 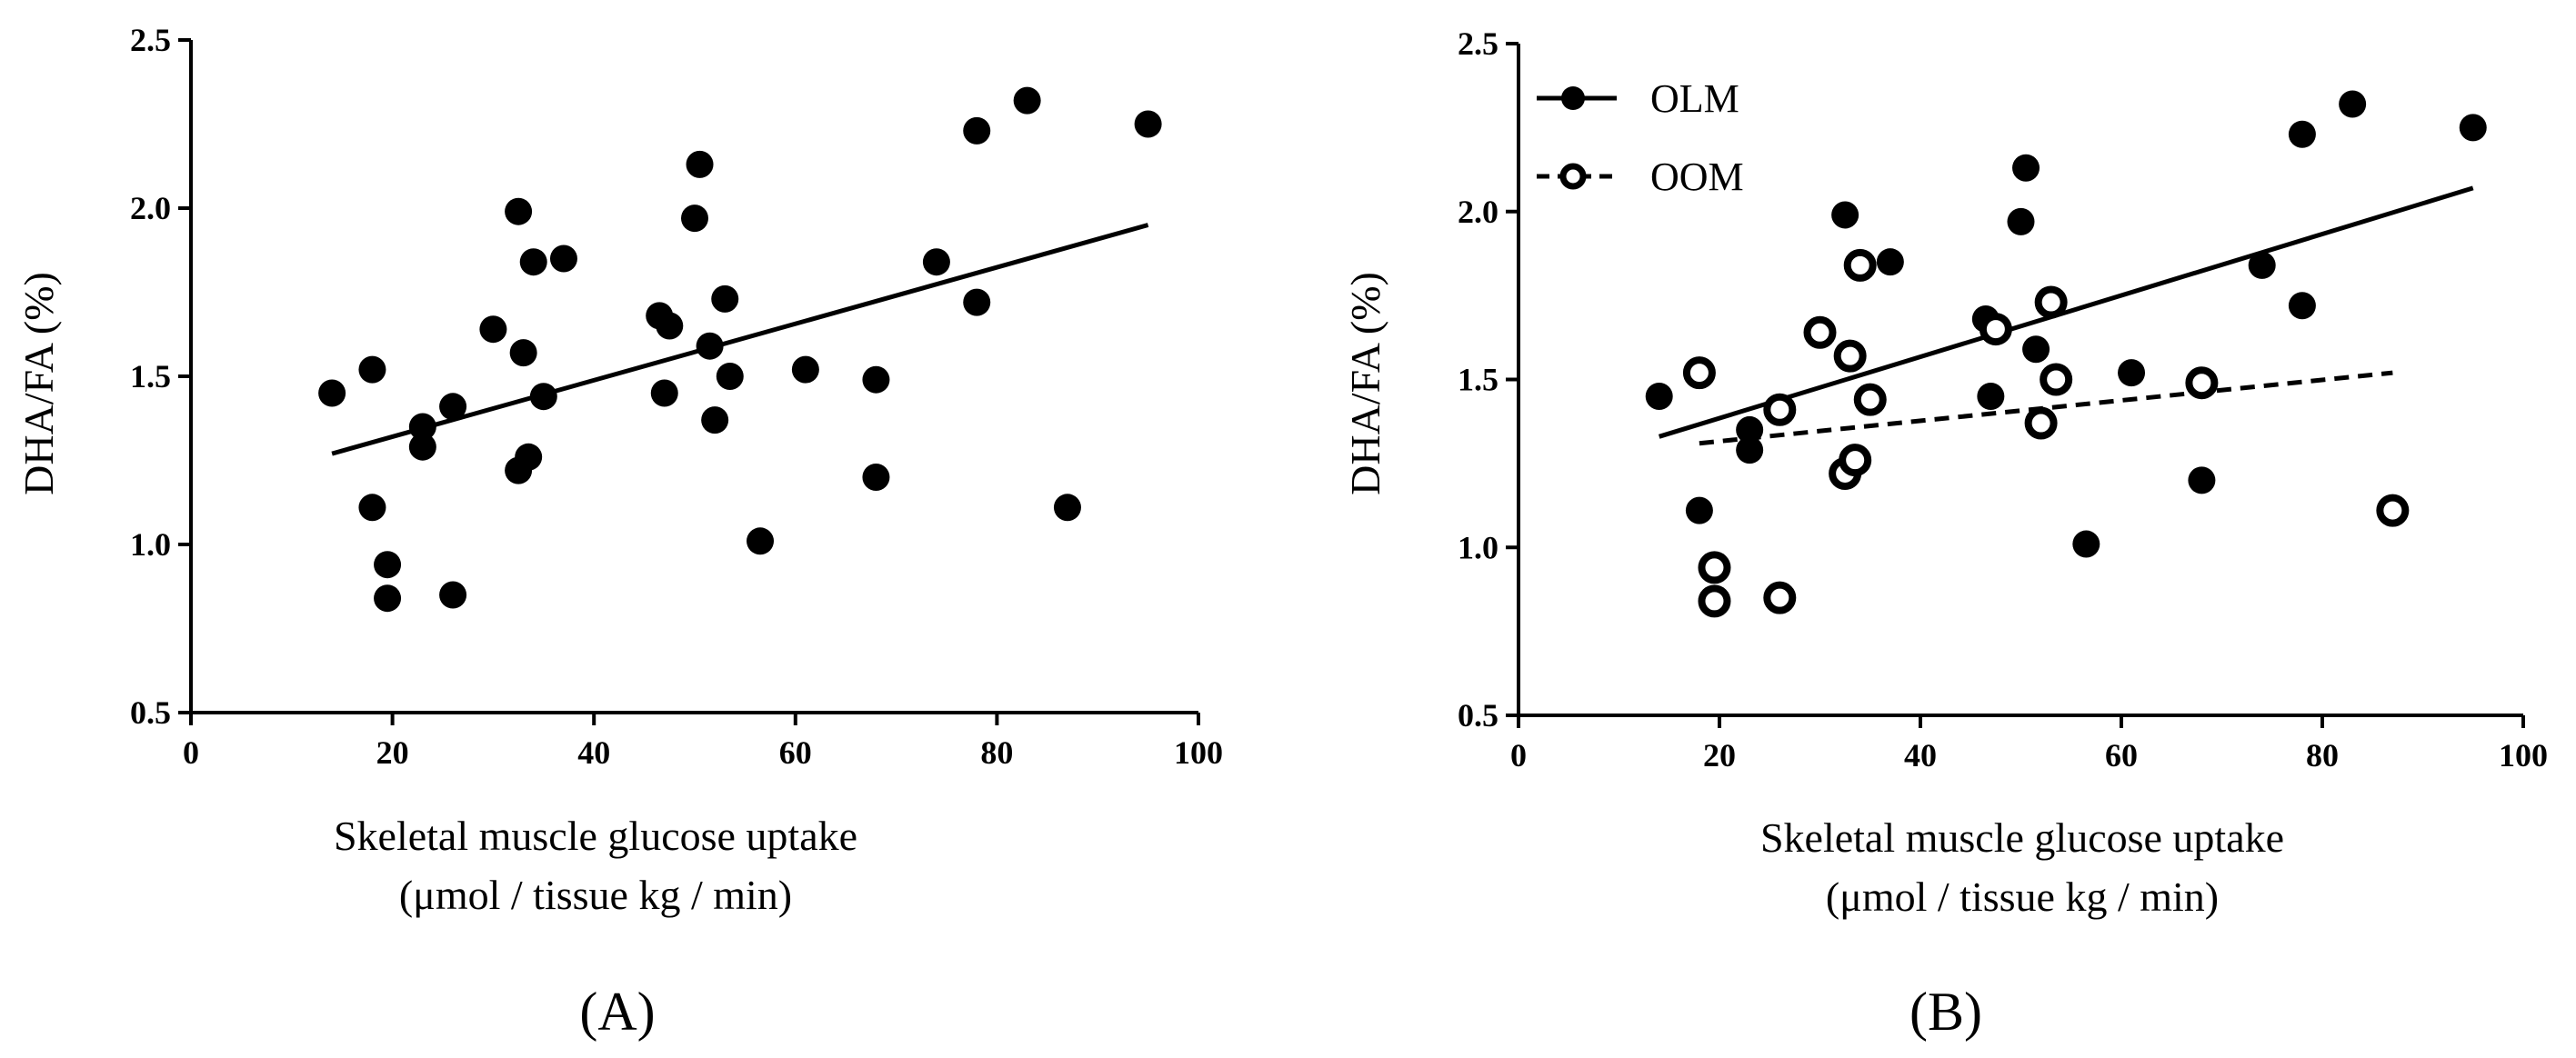 I want to click on panel-a-x-tick-label: 40, so click(x=593, y=753).